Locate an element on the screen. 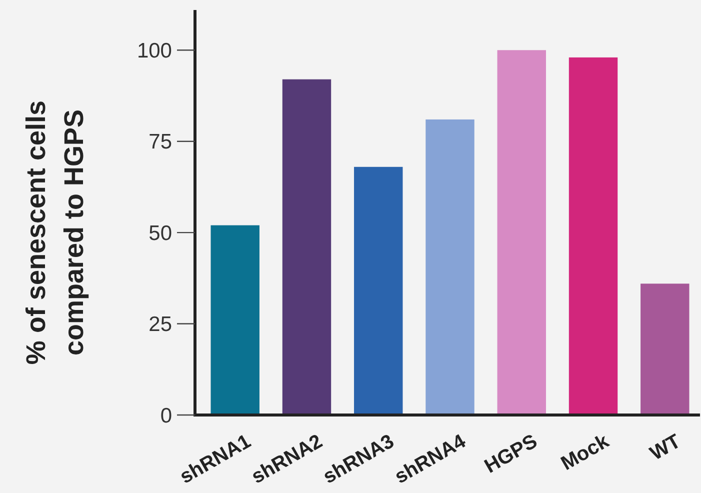 This screenshot has width=701, height=493. y-tick-label: 100 is located at coordinates (154, 50).